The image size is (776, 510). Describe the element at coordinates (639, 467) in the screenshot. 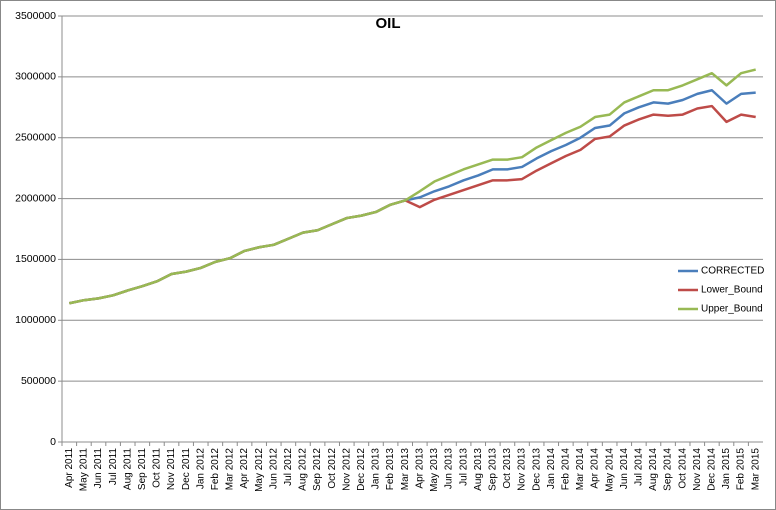

I see `x-tick-label: Jul 2014` at that location.